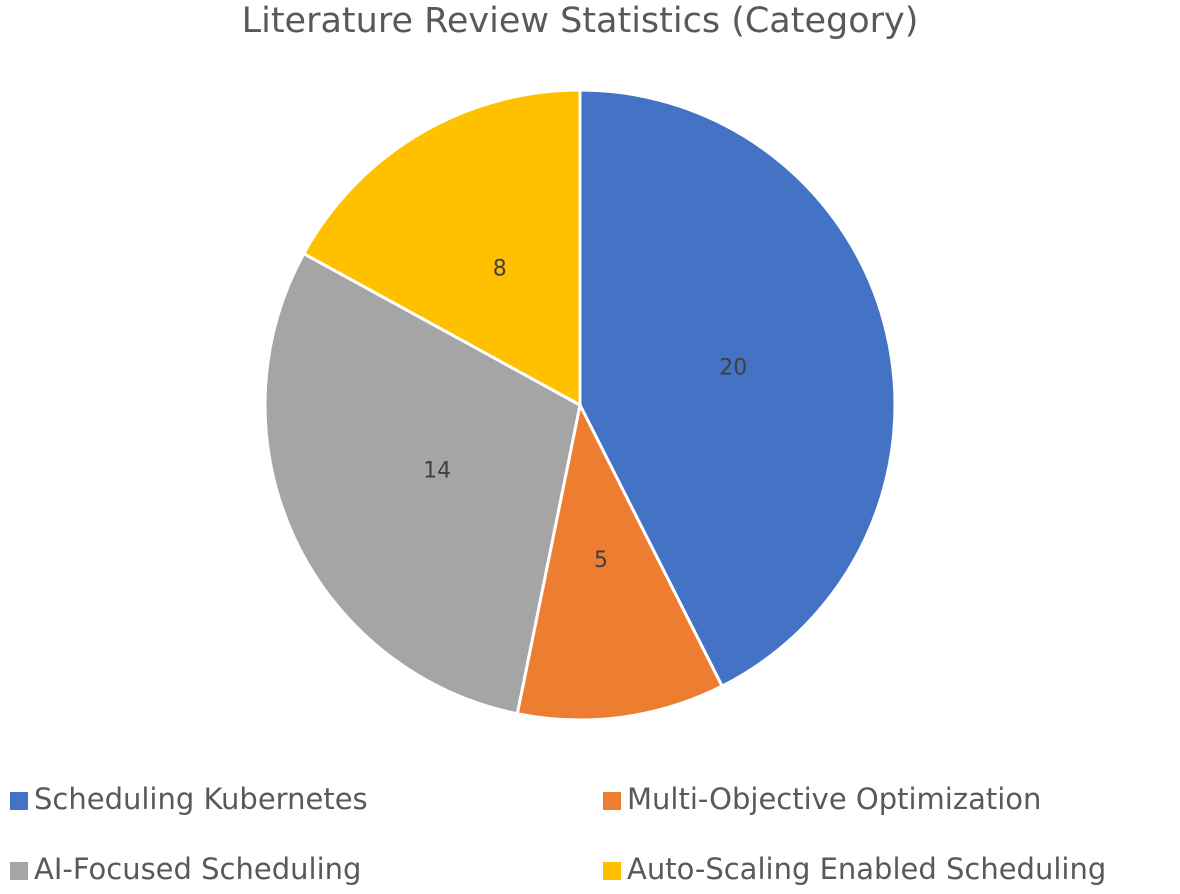 The image size is (1180, 894). What do you see at coordinates (197, 869) in the screenshot?
I see `legend-label: AI-Focused Scheduling` at bounding box center [197, 869].